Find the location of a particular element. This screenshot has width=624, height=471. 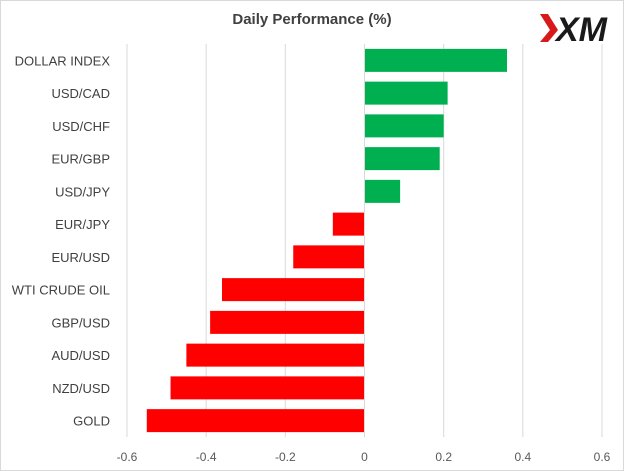

category-label: NZD/USD is located at coordinates (81, 388).